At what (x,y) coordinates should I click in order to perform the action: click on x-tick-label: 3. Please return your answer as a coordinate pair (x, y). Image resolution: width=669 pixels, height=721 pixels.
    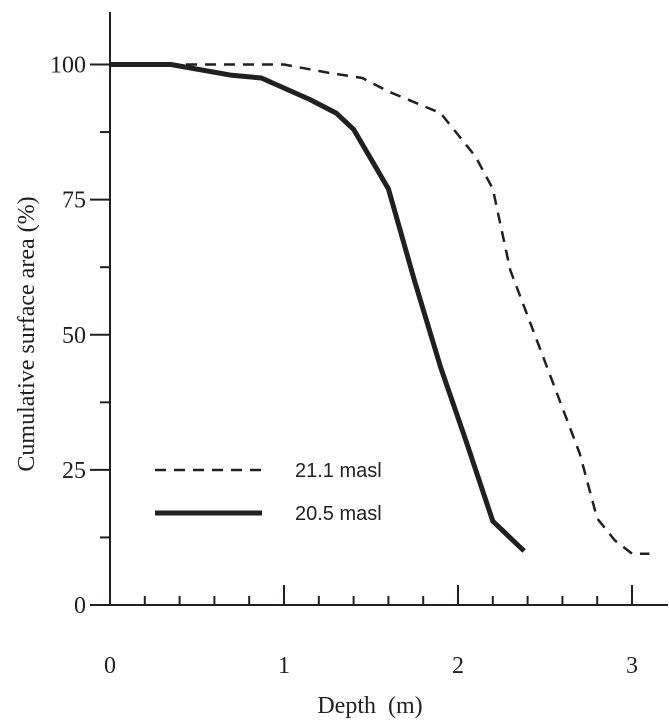
    Looking at the image, I should click on (632, 666).